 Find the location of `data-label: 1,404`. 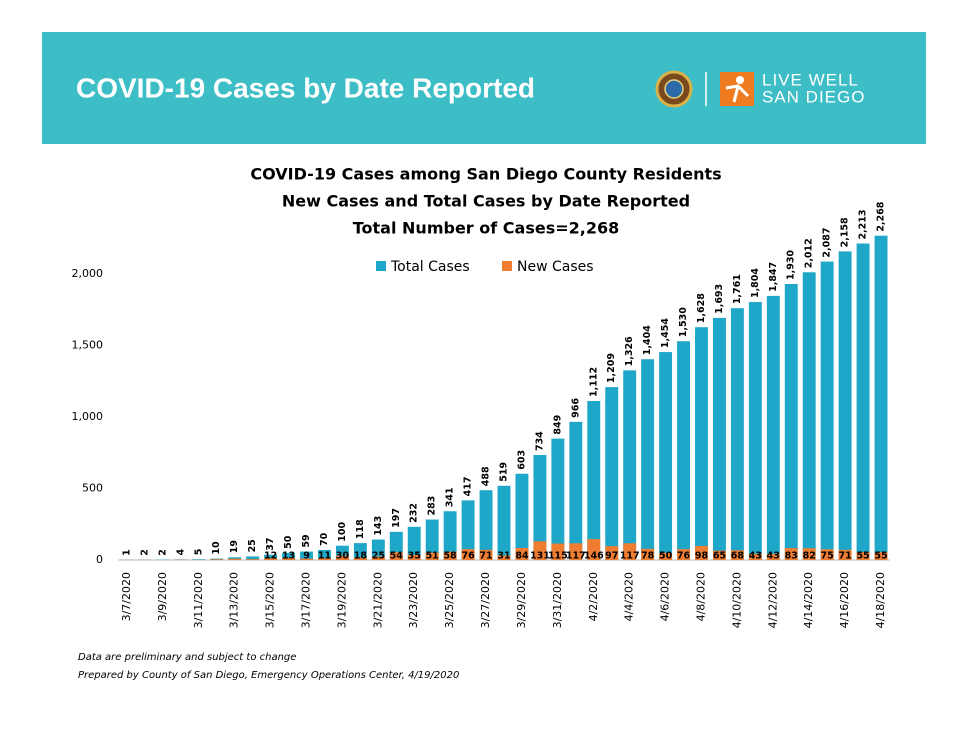

data-label: 1,404 is located at coordinates (647, 340).